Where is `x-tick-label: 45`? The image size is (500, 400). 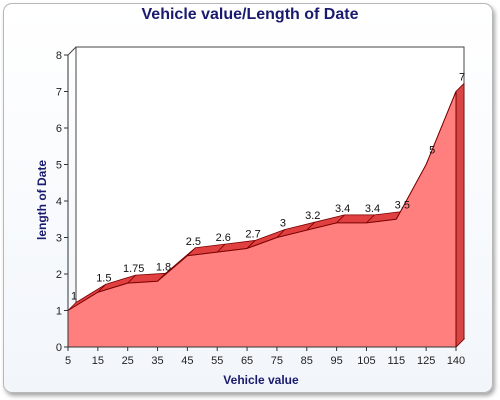
x-tick-label: 45 is located at coordinates (187, 361).